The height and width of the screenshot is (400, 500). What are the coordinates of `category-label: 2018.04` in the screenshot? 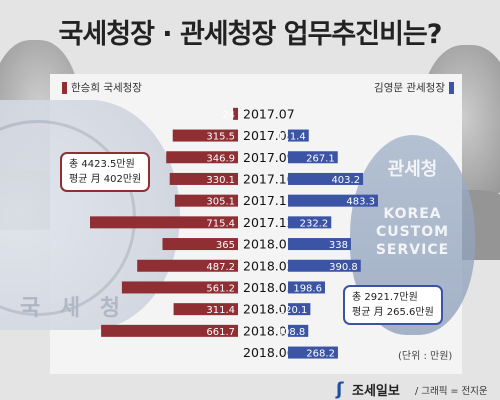 It's located at (269, 309).